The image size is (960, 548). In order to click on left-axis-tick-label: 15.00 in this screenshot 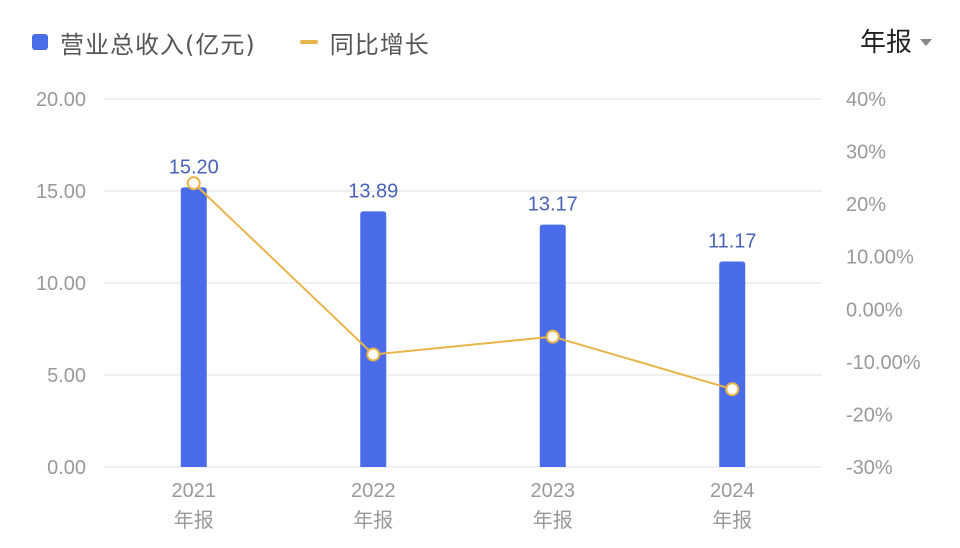, I will do `click(61, 192)`.